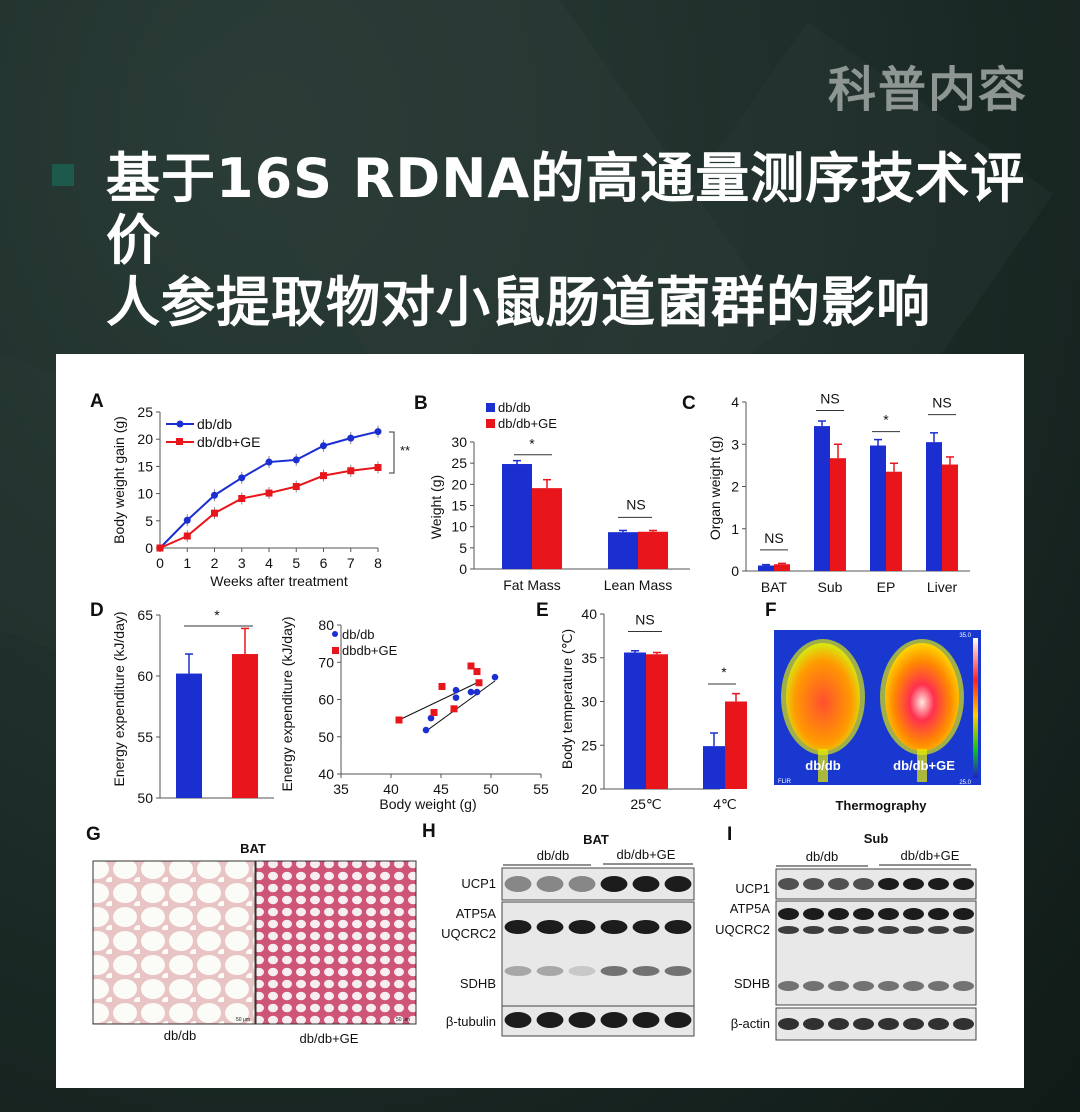 The image size is (1080, 1112). Describe the element at coordinates (187, 563) in the screenshot. I see `a-xtick-label: 1` at that location.